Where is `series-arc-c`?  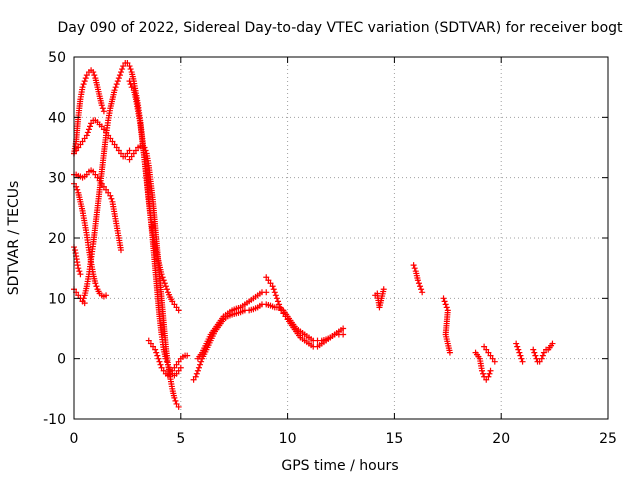 series-arc-c is located at coordinates (97, 210).